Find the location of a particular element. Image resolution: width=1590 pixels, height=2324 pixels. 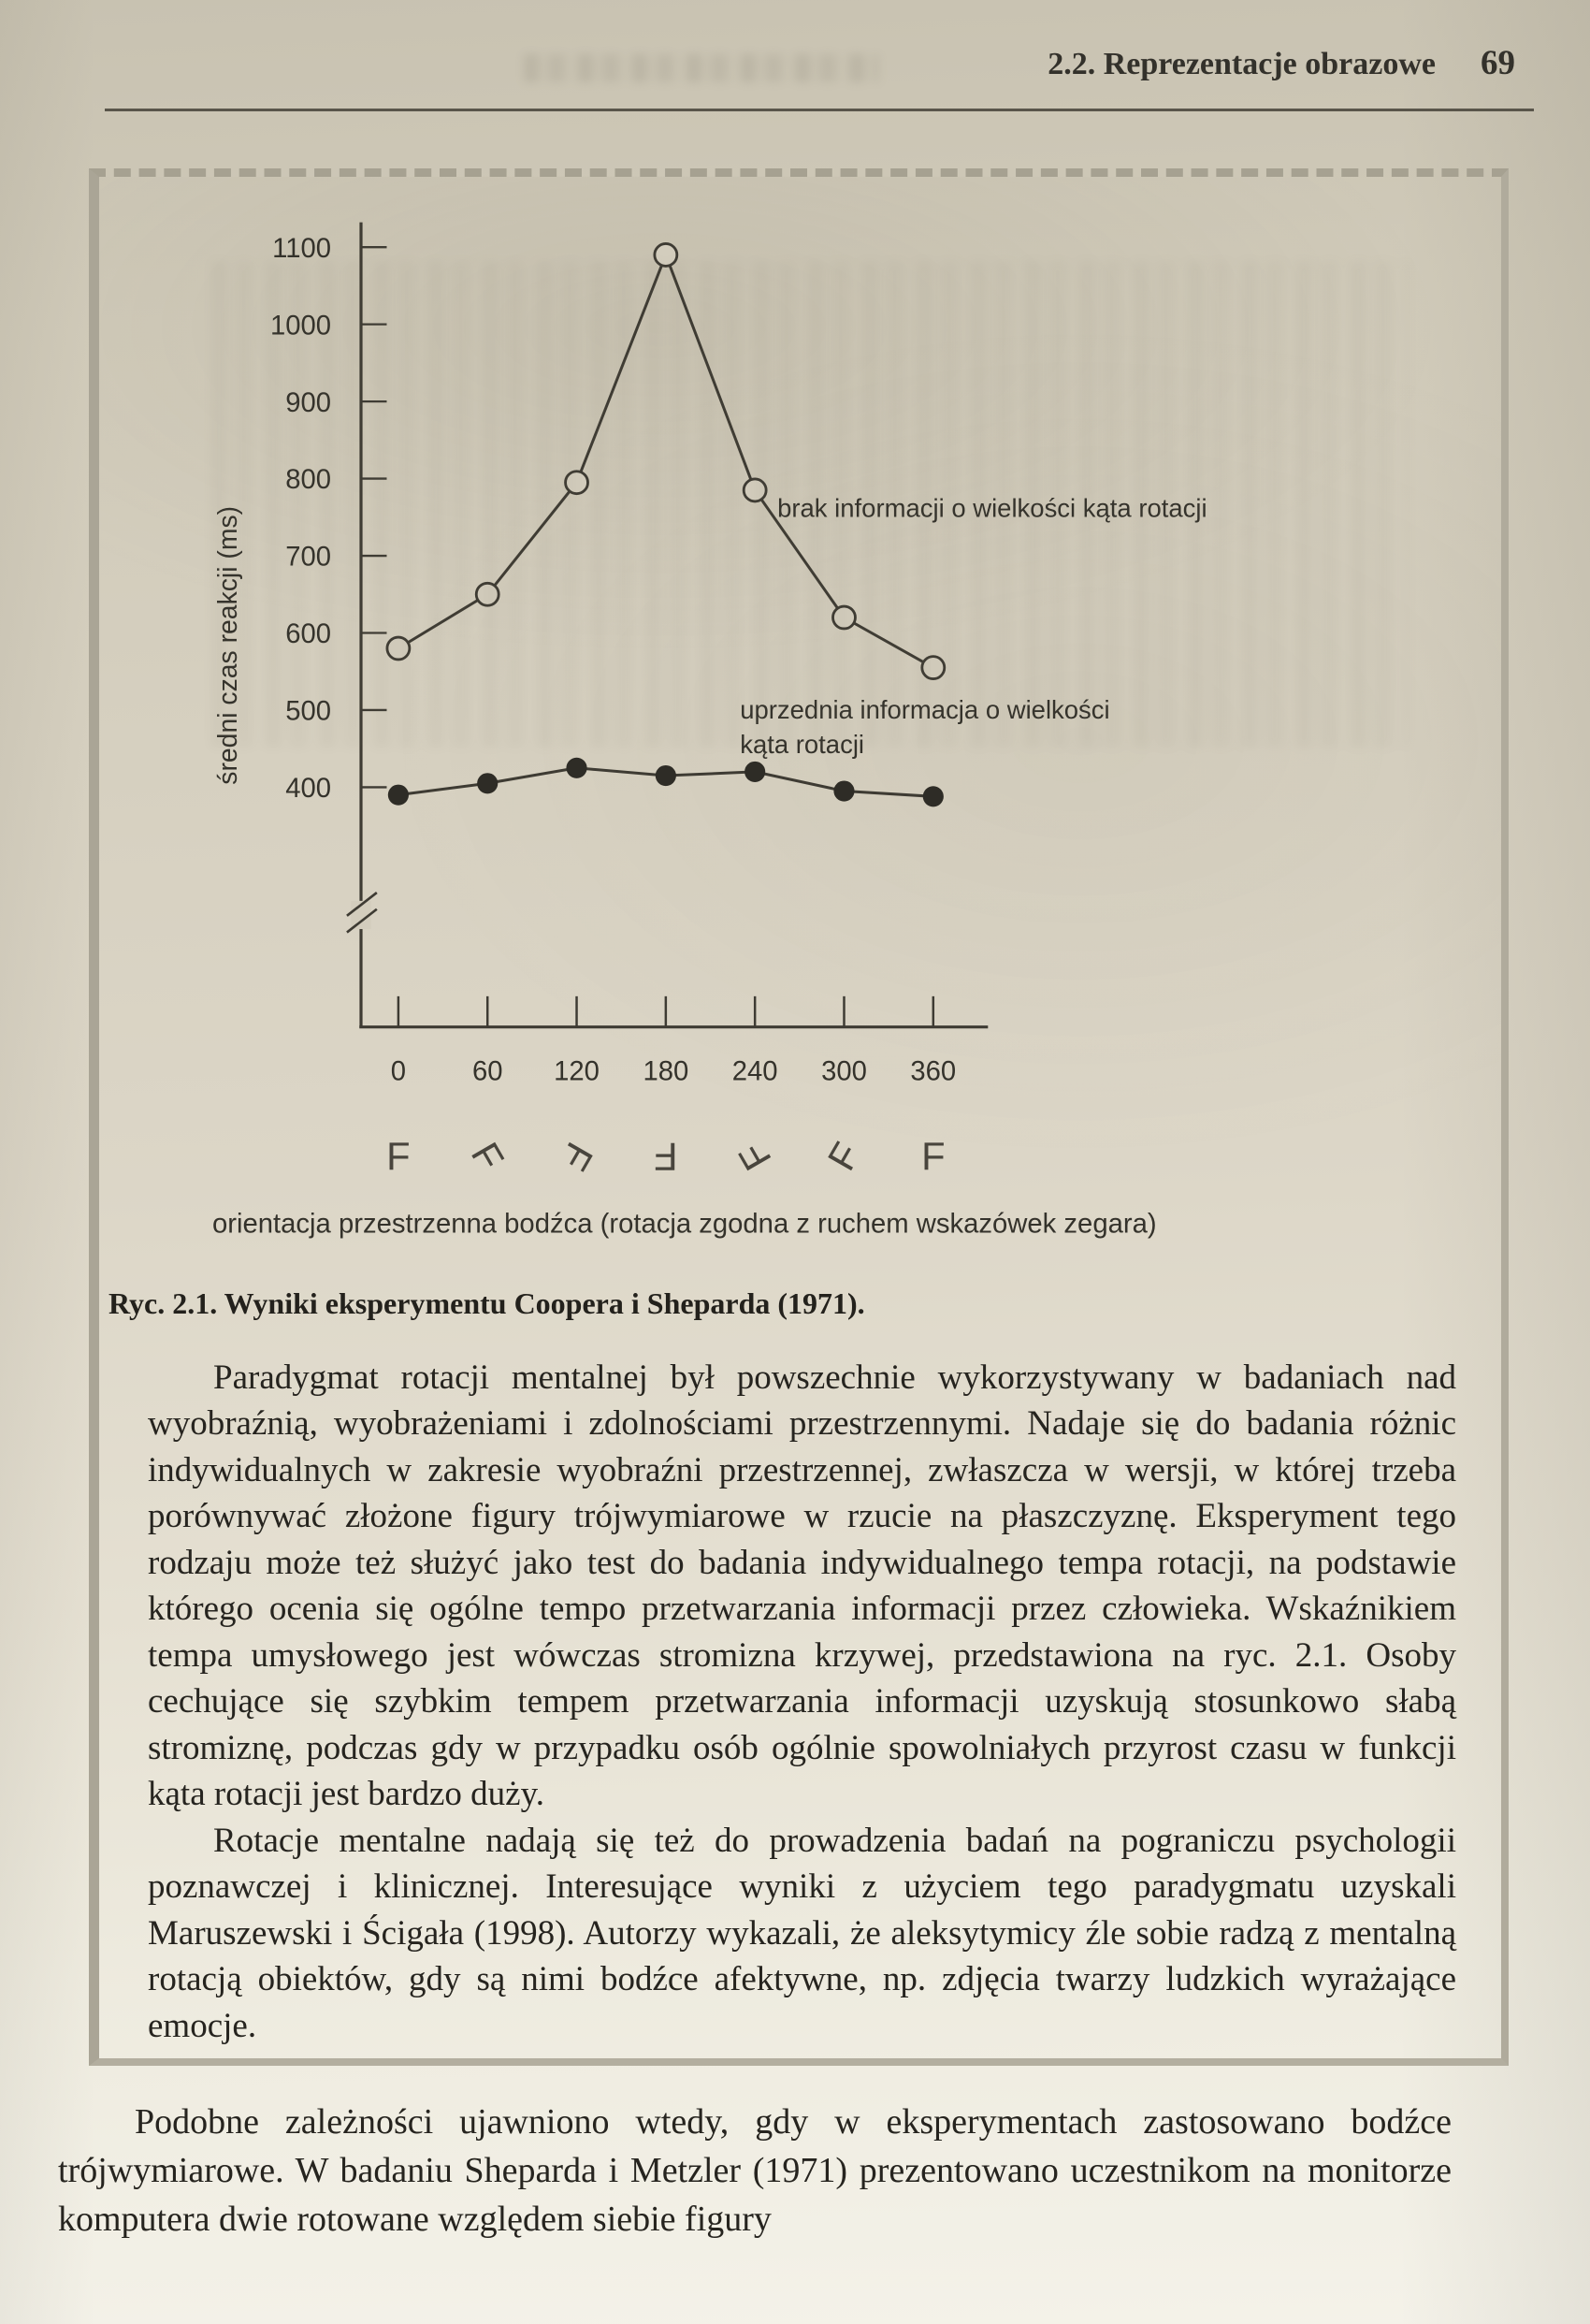

x-tick-label: 60 is located at coordinates (487, 1071).